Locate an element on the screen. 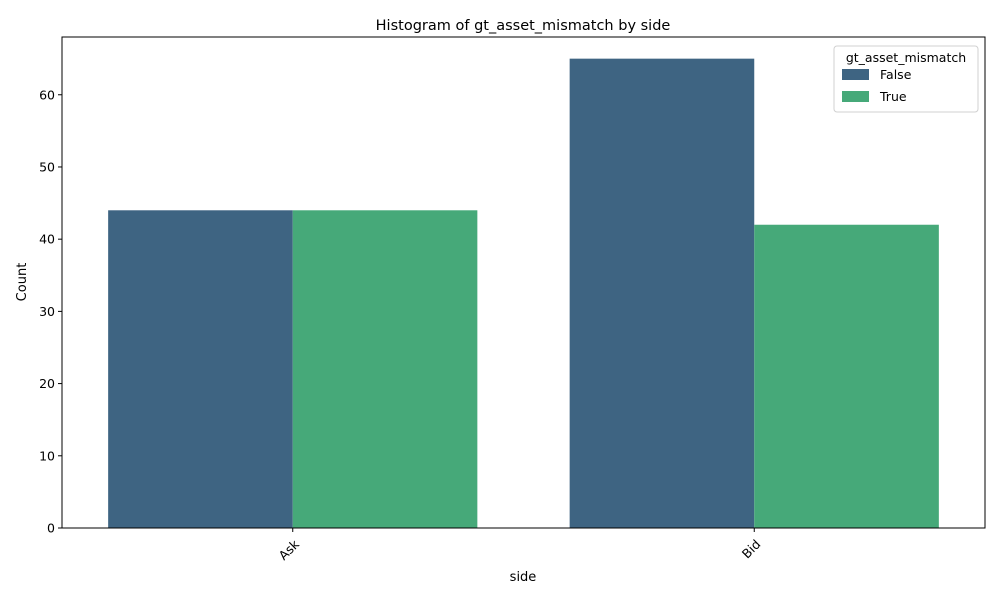 This screenshot has height=604, width=1000. y-tick-label: 50 is located at coordinates (47, 166).